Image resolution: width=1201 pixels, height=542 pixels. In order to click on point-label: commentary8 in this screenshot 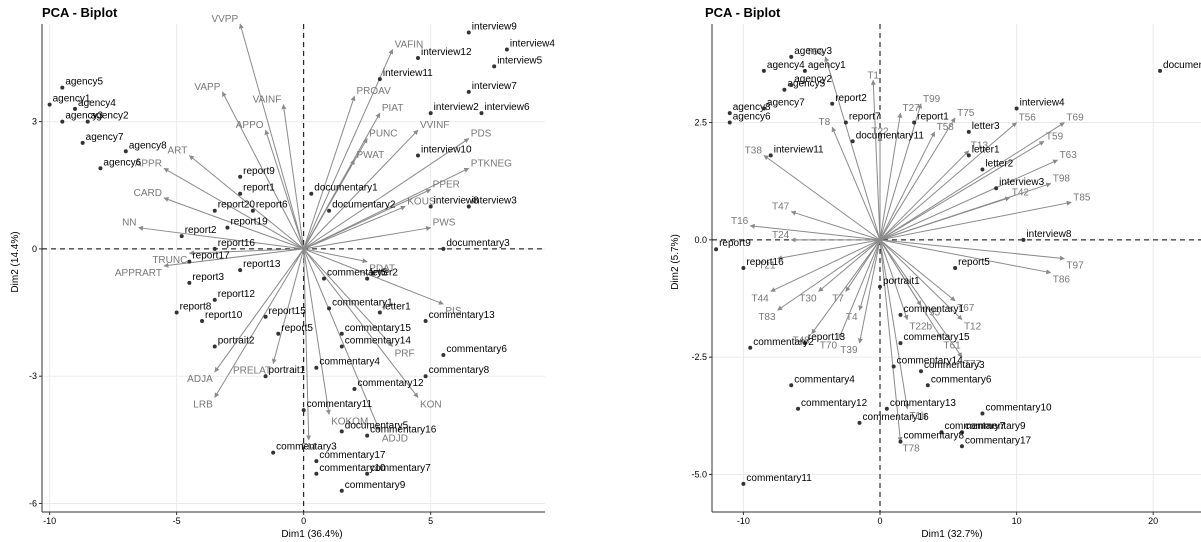, I will do `click(933, 436)`.